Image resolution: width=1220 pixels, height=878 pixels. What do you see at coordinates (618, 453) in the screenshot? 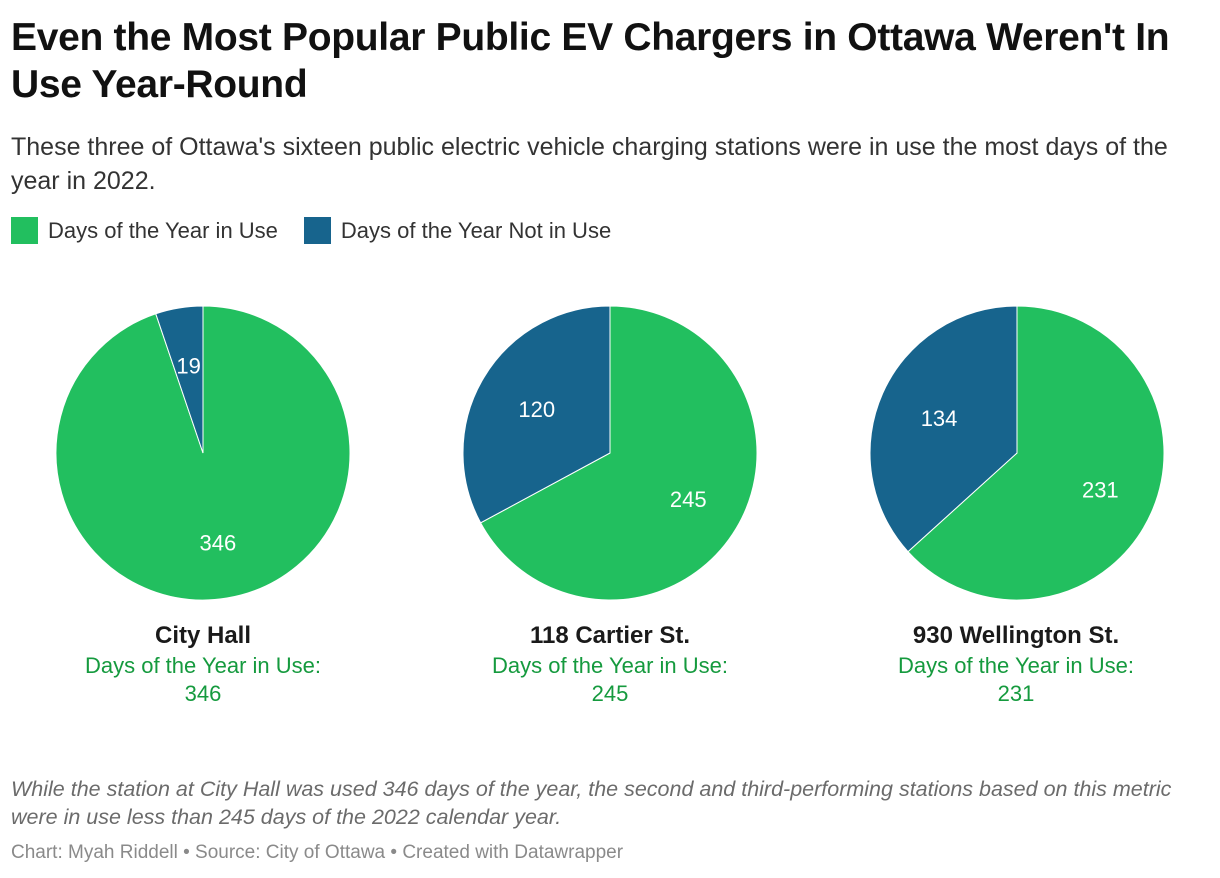
I see `pie-slice-in-use-118-cartier-st` at bounding box center [618, 453].